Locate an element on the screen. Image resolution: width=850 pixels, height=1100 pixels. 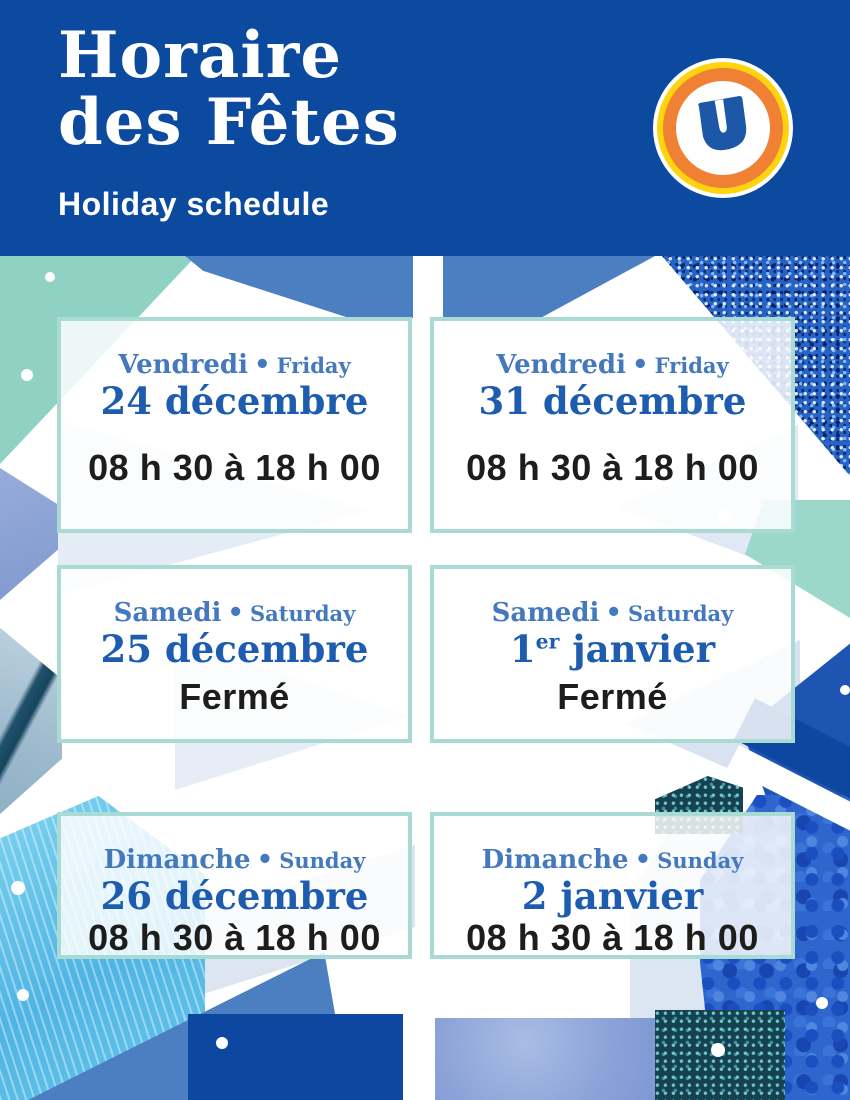
bg-watercolor-block is located at coordinates (547, 1059).